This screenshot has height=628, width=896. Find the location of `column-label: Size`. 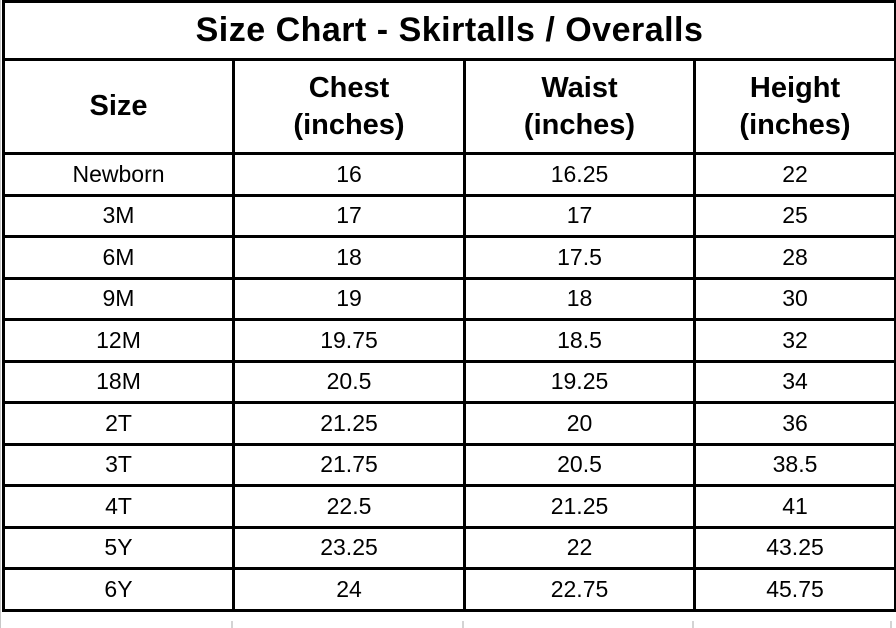

column-label: Size is located at coordinates (118, 106).